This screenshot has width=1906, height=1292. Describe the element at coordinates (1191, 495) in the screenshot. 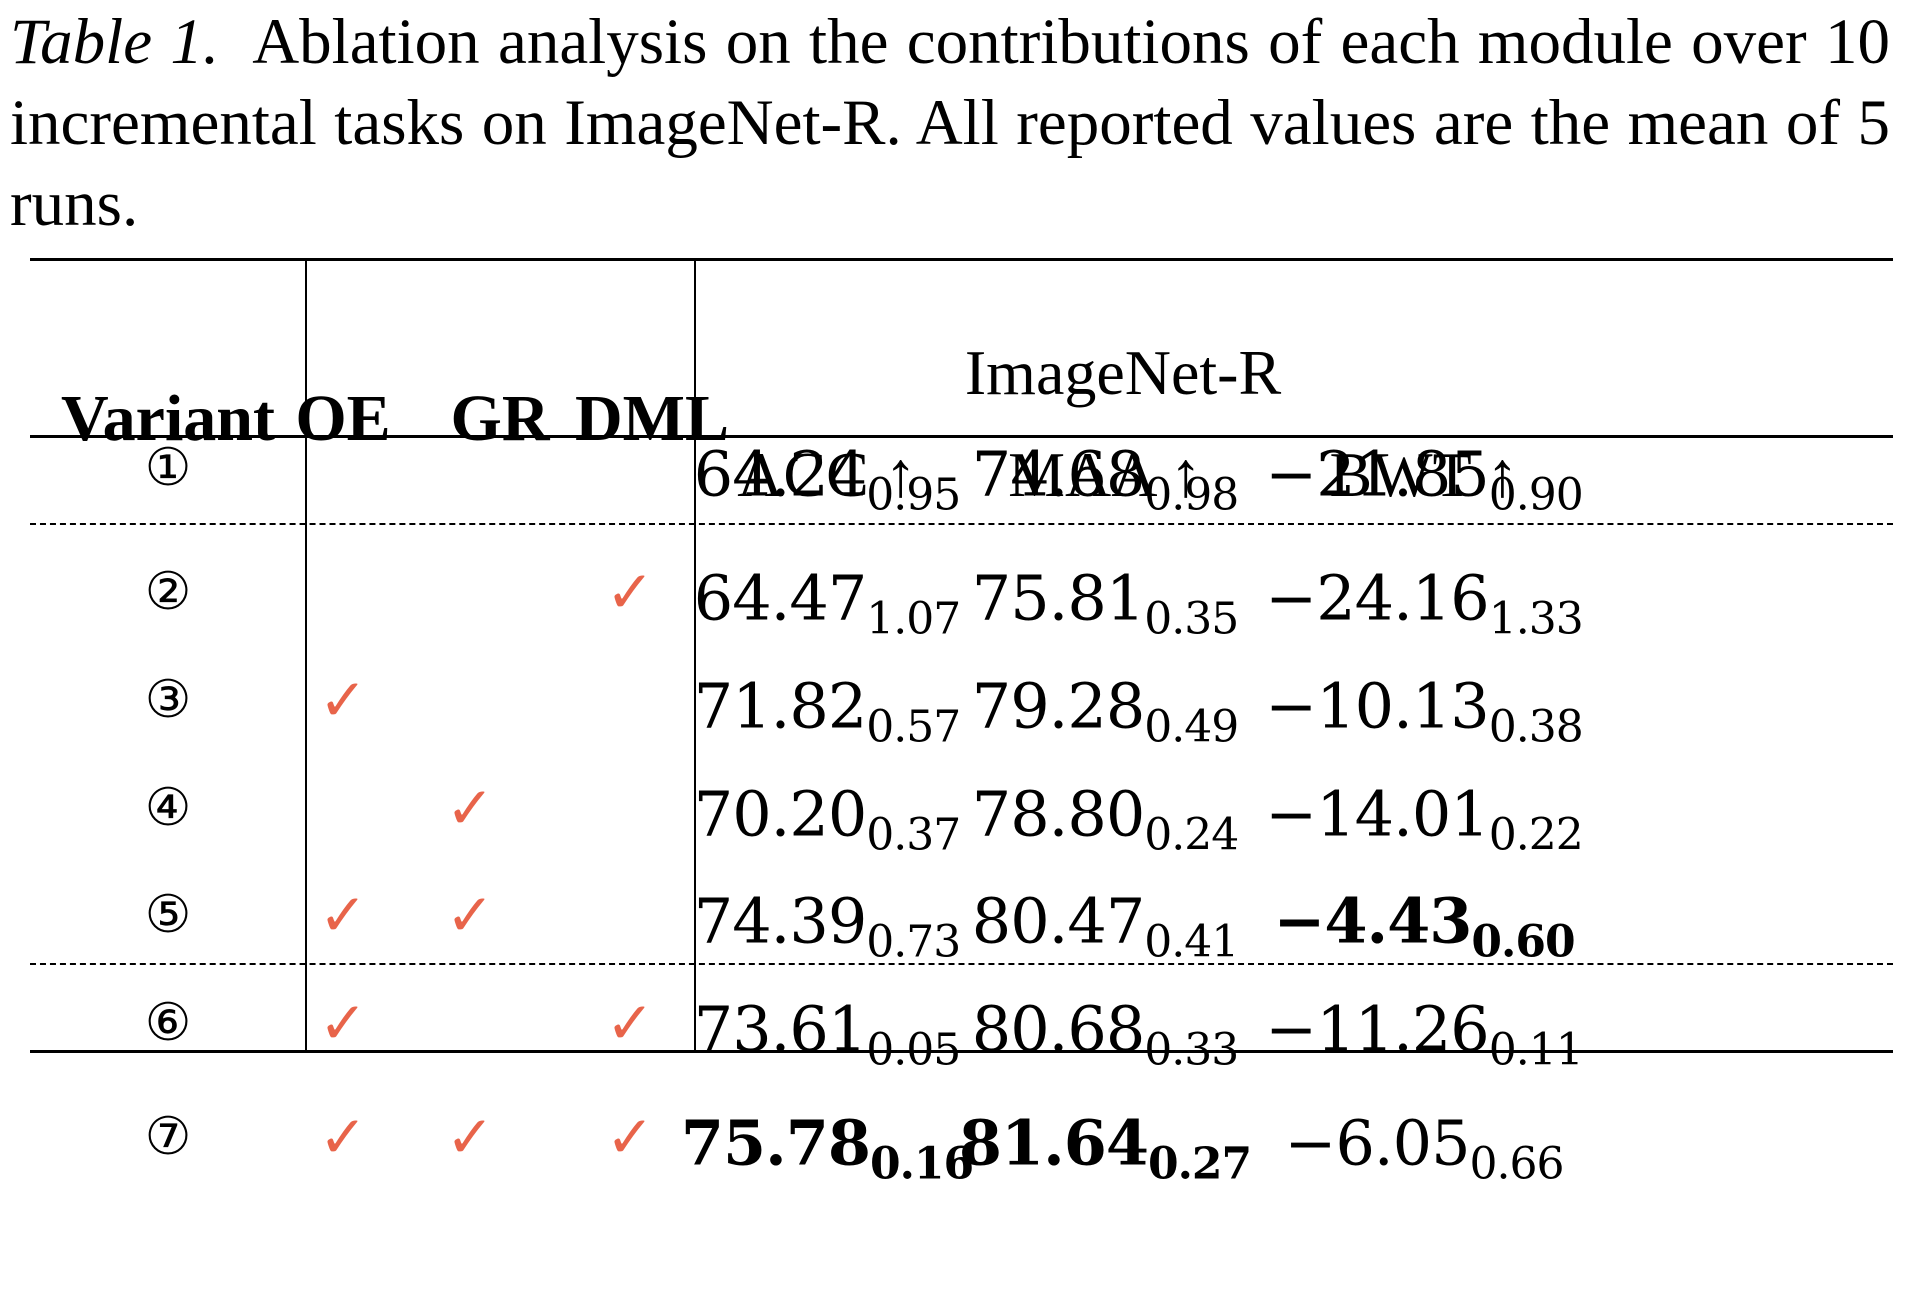

I see `metric-std: 0.98` at that location.